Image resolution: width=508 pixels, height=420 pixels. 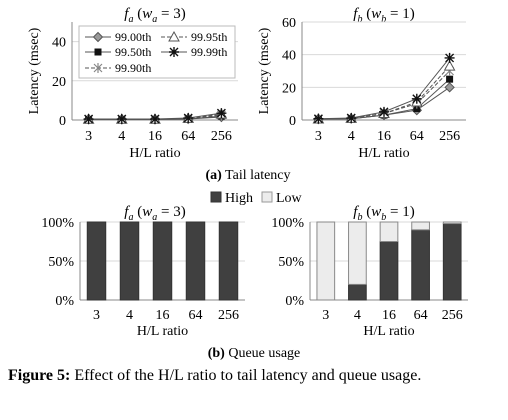 What do you see at coordinates (133, 68) in the screenshot?
I see `legend-label: 99.90th` at bounding box center [133, 68].